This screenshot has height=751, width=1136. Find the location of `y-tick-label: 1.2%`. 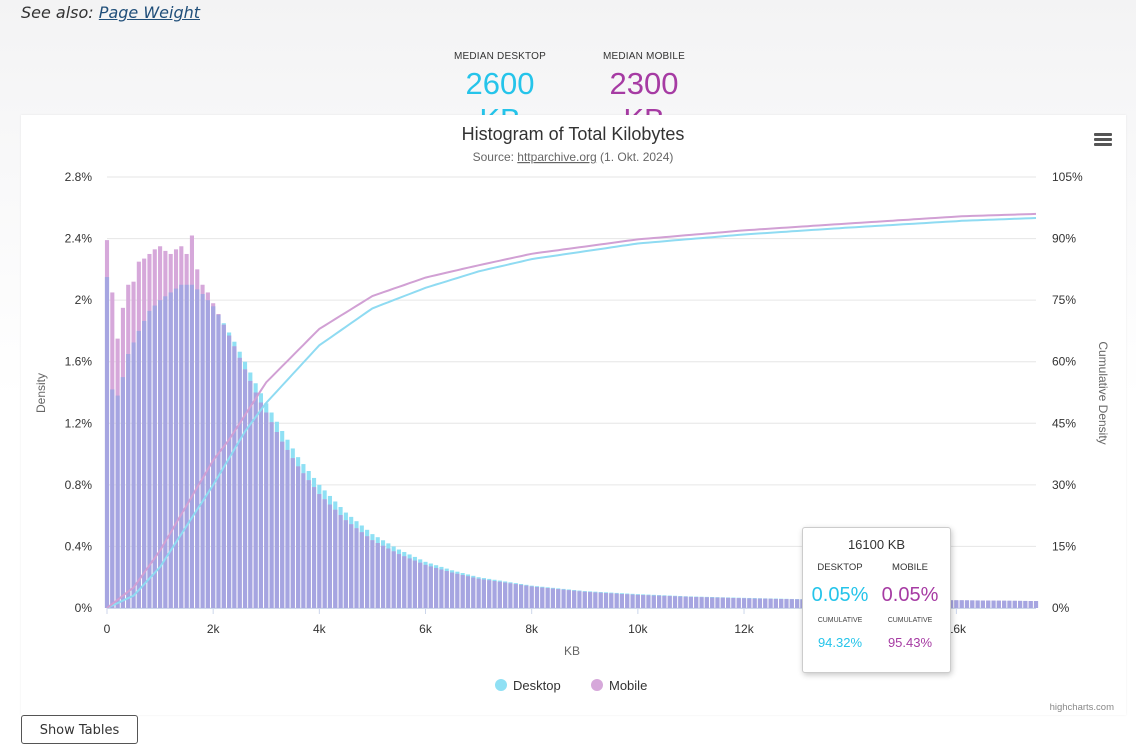

y-tick-label: 1.2% is located at coordinates (79, 423).